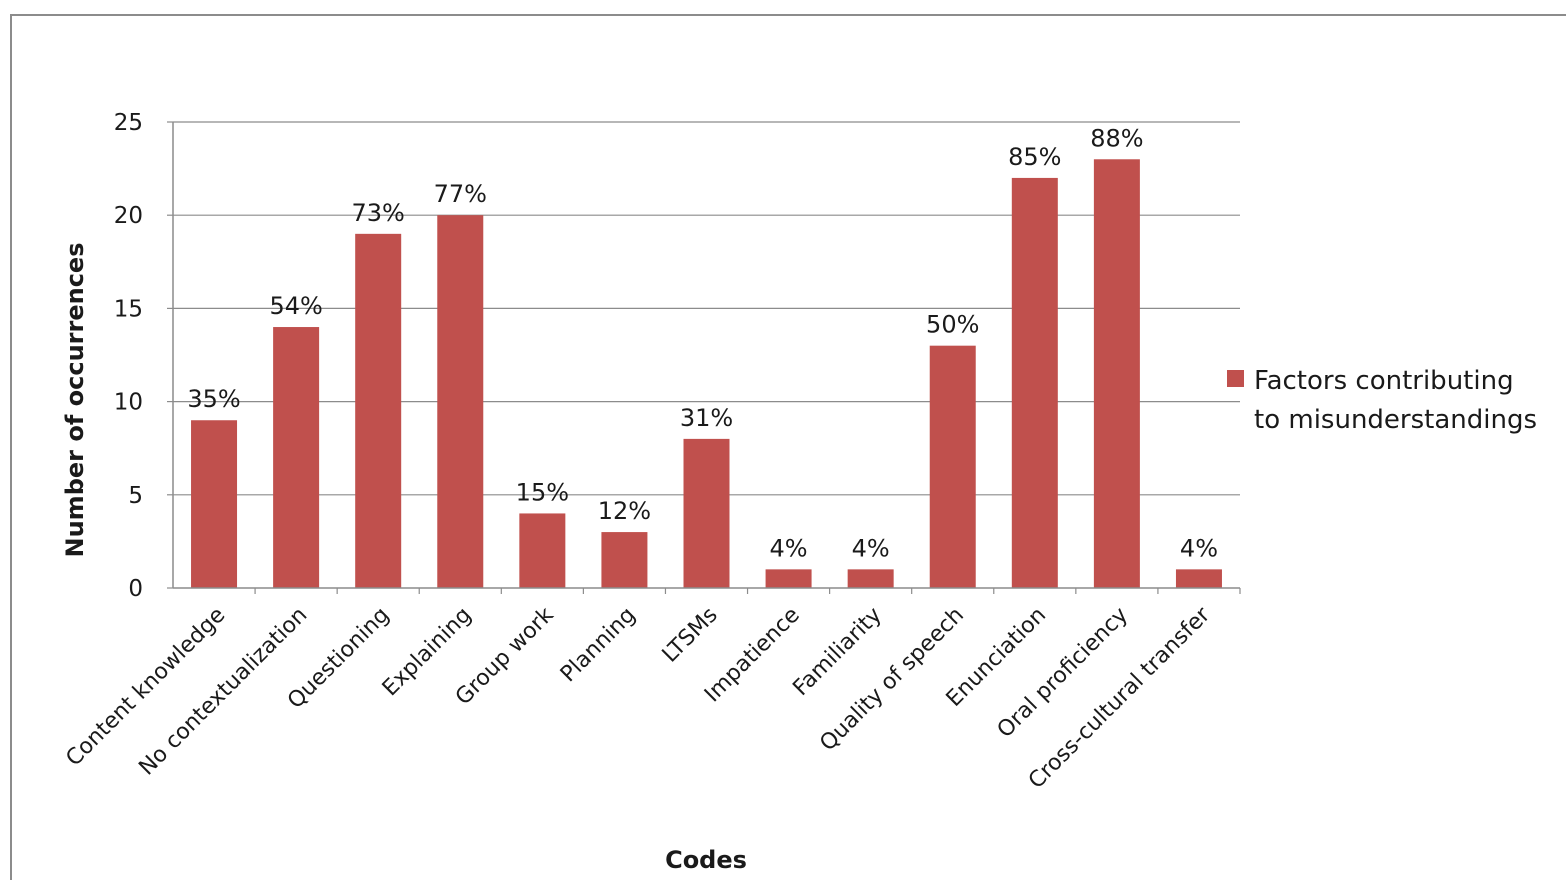 The image size is (1568, 881). What do you see at coordinates (460, 194) in the screenshot?
I see `data-label: 77%` at bounding box center [460, 194].